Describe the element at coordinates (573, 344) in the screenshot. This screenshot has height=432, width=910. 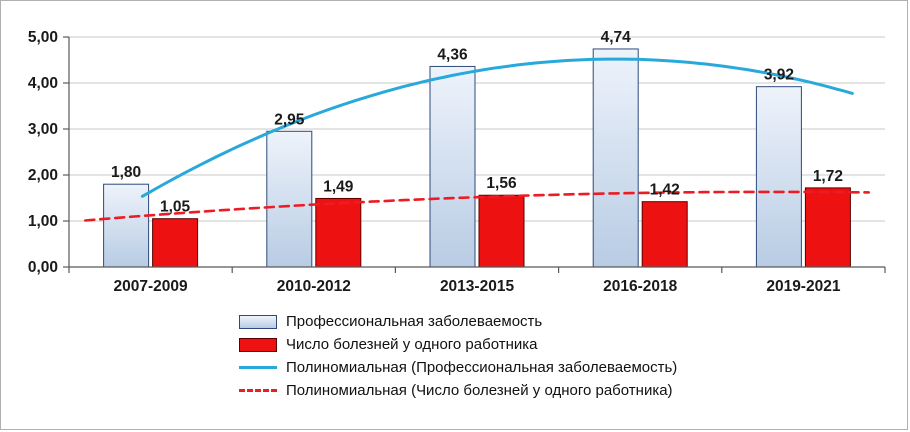
I see `legend-item-series-2: Число болезней у одного работника` at that location.